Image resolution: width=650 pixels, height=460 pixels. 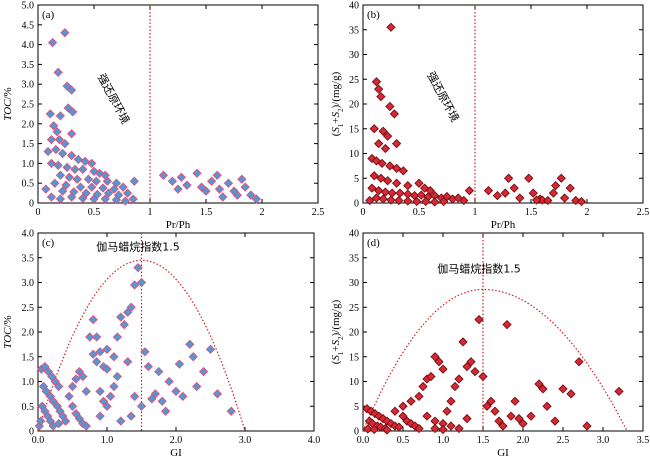 I want to click on panel-label: (d), so click(x=373, y=243).